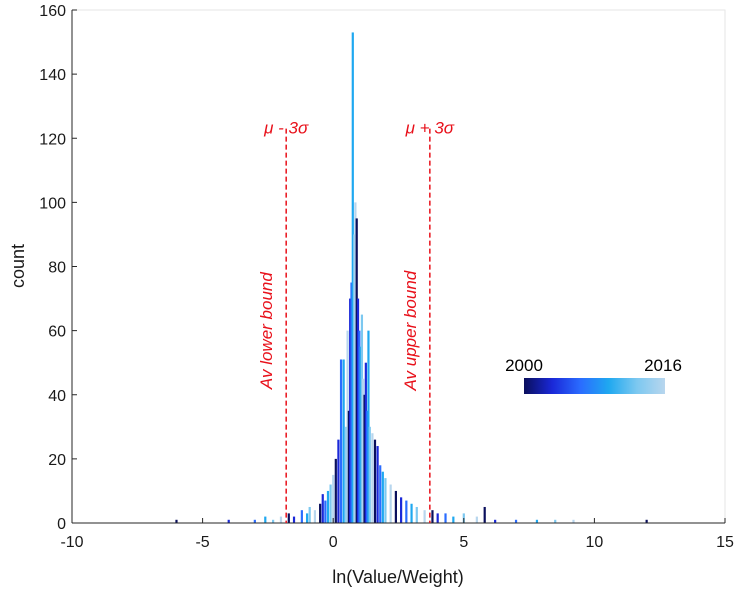 The width and height of the screenshot is (740, 603). Describe the element at coordinates (52, 139) in the screenshot. I see `y-tick-label: 120` at that location.